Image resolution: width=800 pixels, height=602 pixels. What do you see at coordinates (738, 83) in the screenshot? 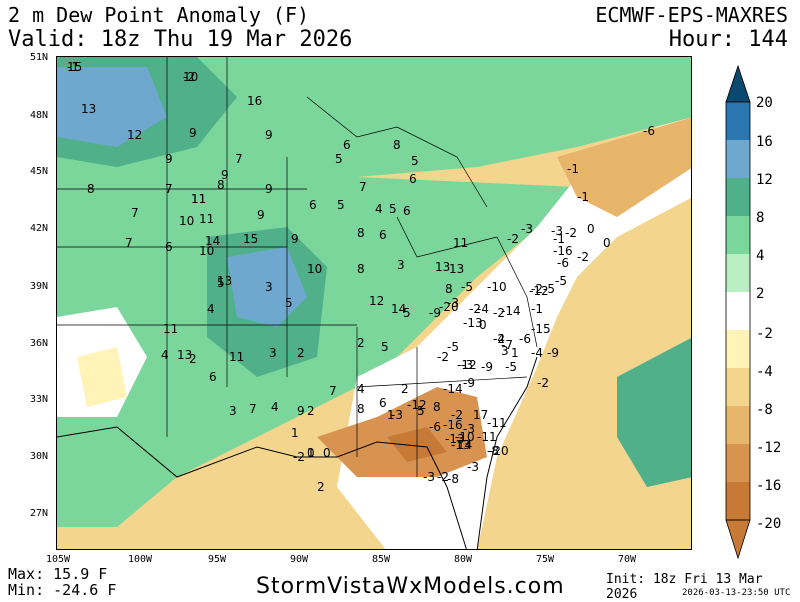
I see `colorbar-top-arrow` at bounding box center [738, 83].